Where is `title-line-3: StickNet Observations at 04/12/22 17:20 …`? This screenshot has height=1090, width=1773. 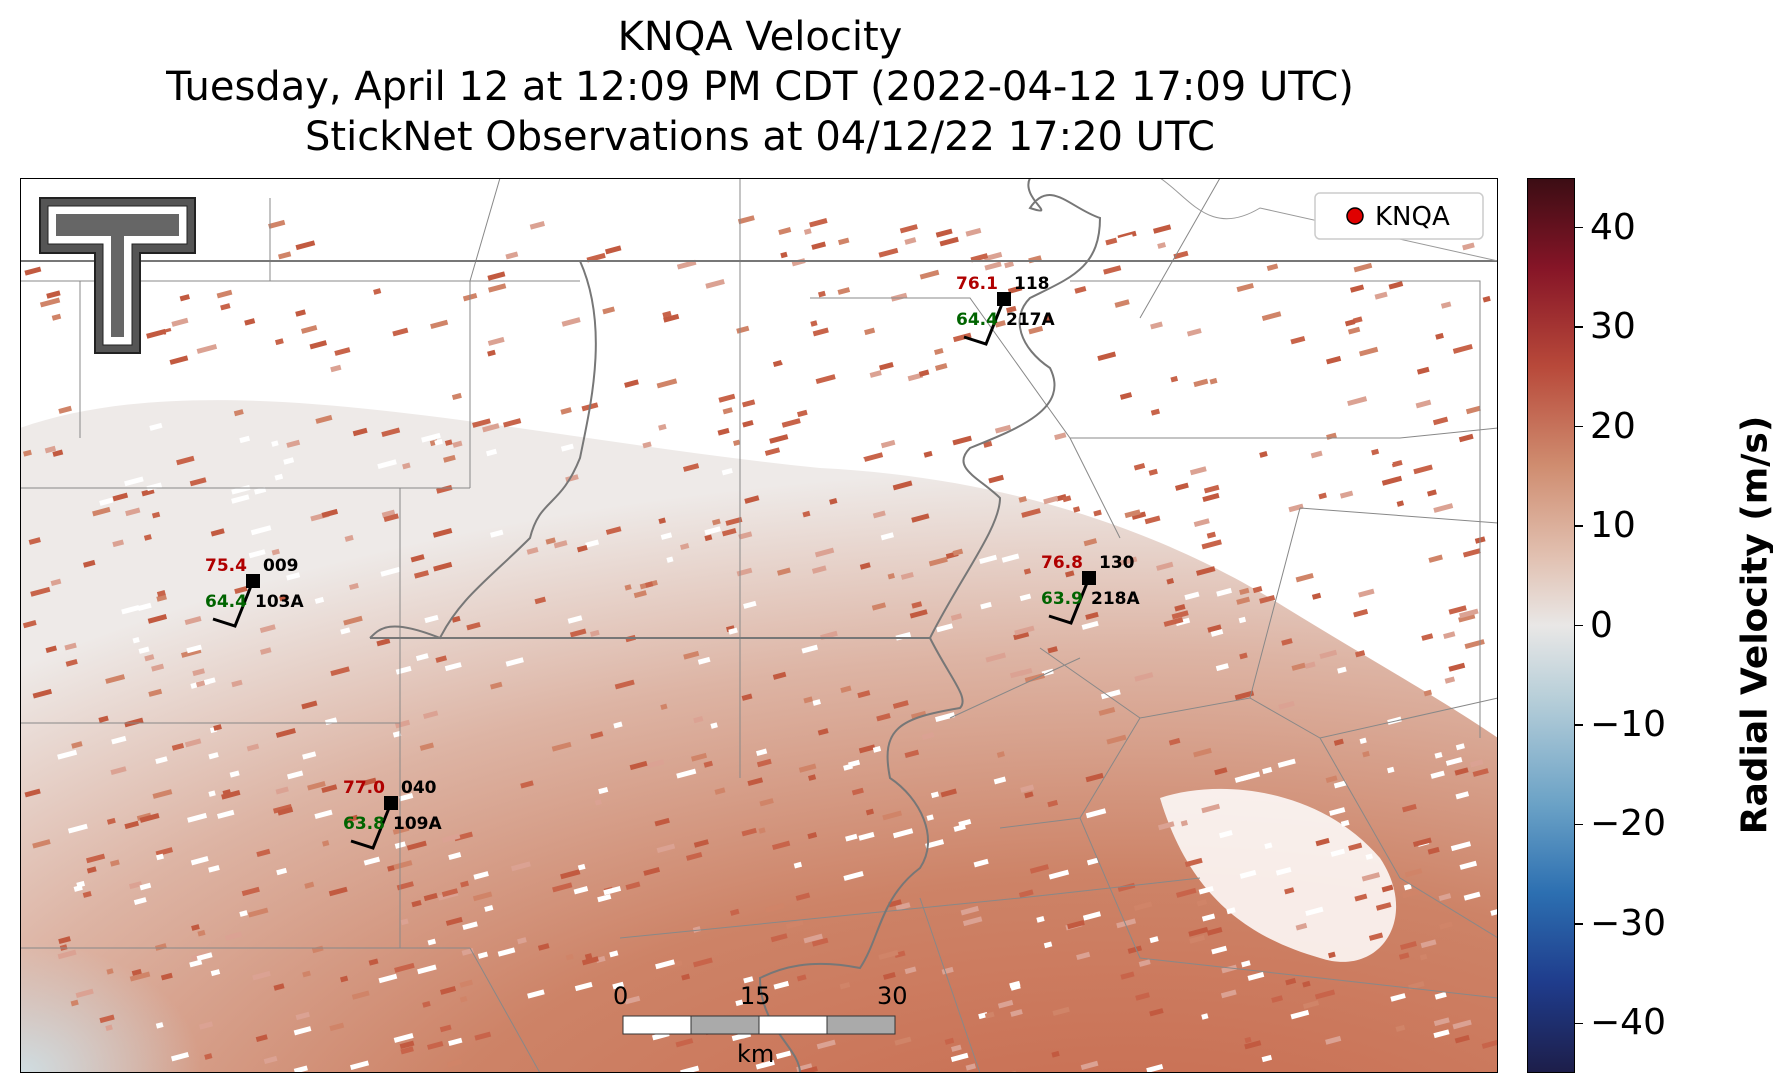
title-line-3: StickNet Observations at 04/12/22 17:20 … is located at coordinates (760, 137).